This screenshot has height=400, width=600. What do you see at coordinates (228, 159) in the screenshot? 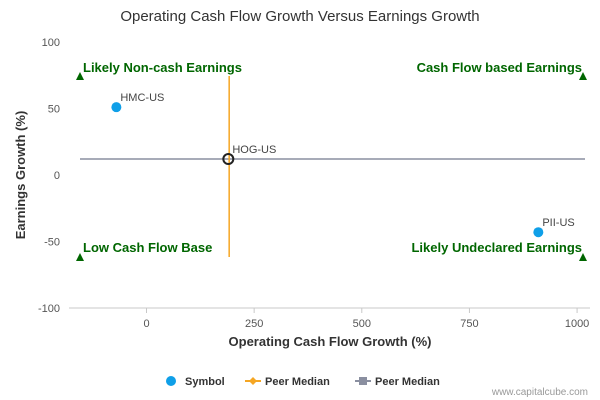
I see `data-point-highlight` at bounding box center [228, 159].